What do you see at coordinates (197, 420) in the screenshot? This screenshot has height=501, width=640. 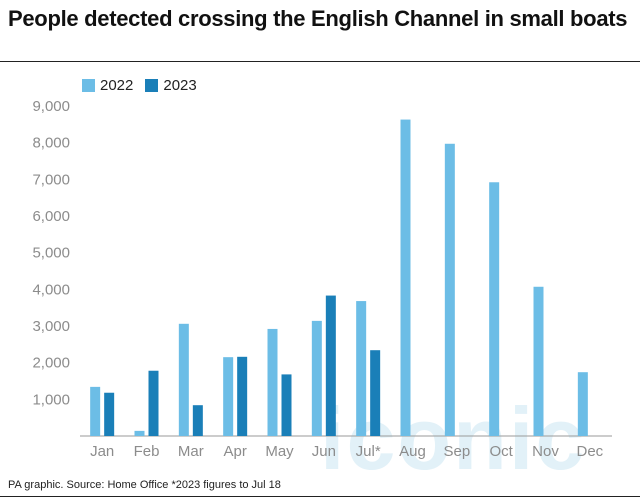 I see `bar-2023-Mar` at bounding box center [197, 420].